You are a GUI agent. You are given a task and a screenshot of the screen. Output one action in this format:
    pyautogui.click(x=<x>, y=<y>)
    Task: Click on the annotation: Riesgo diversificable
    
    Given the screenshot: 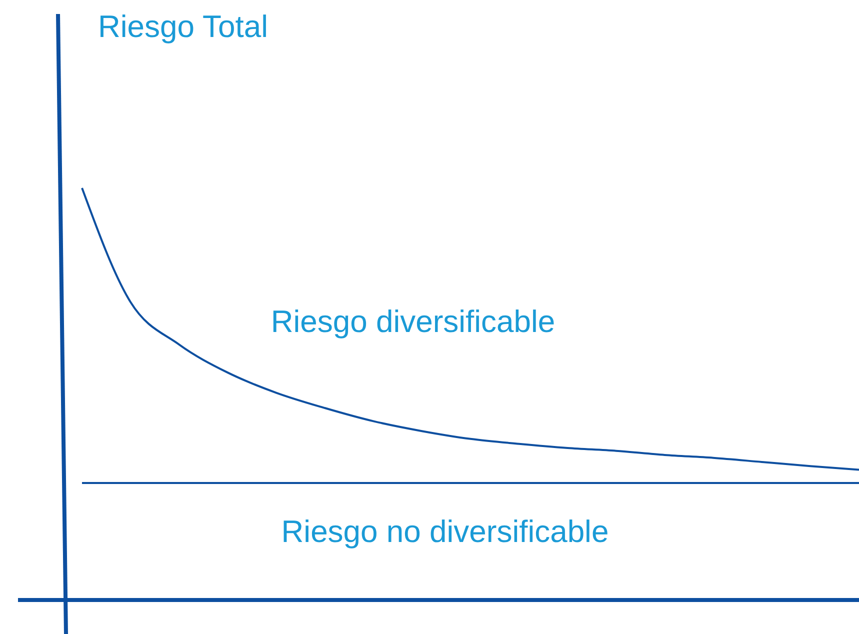 What is the action you would take?
    pyautogui.click(x=413, y=321)
    